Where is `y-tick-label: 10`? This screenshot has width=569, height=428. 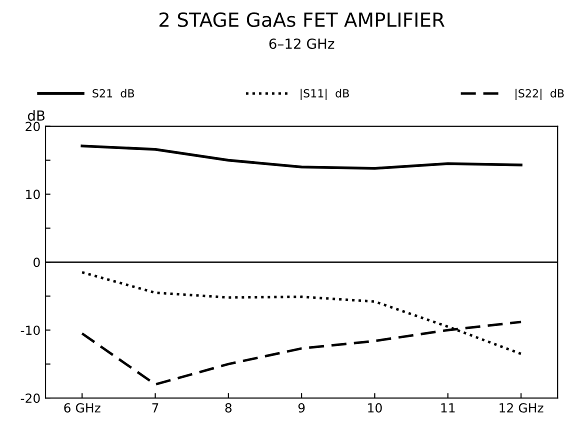
y-tick-label: 10 is located at coordinates (33, 195).